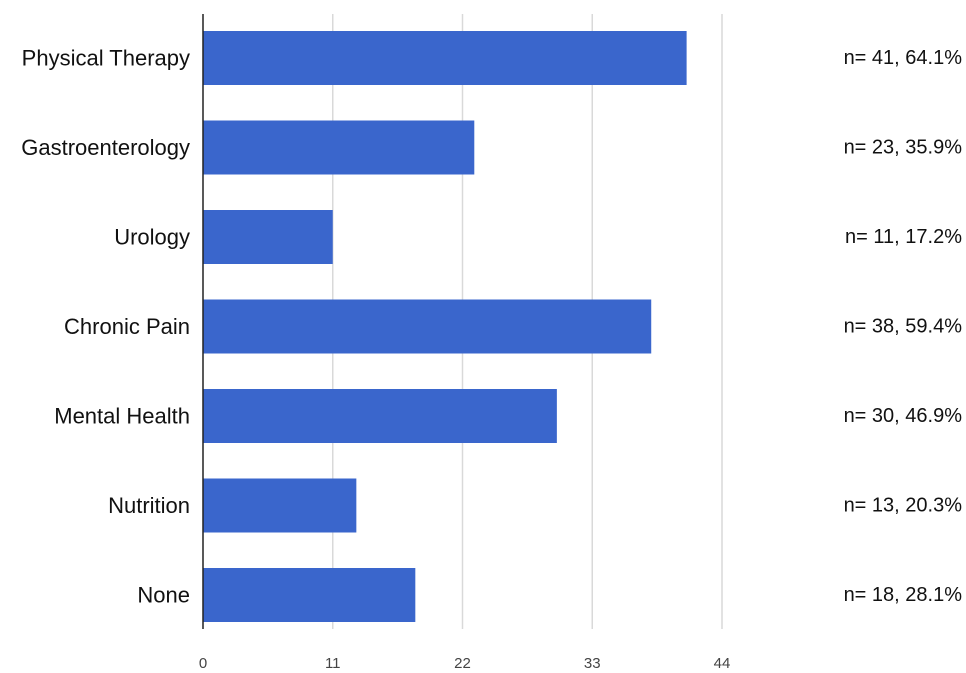 Image resolution: width=966 pixels, height=673 pixels. I want to click on bar-none, so click(309, 595).